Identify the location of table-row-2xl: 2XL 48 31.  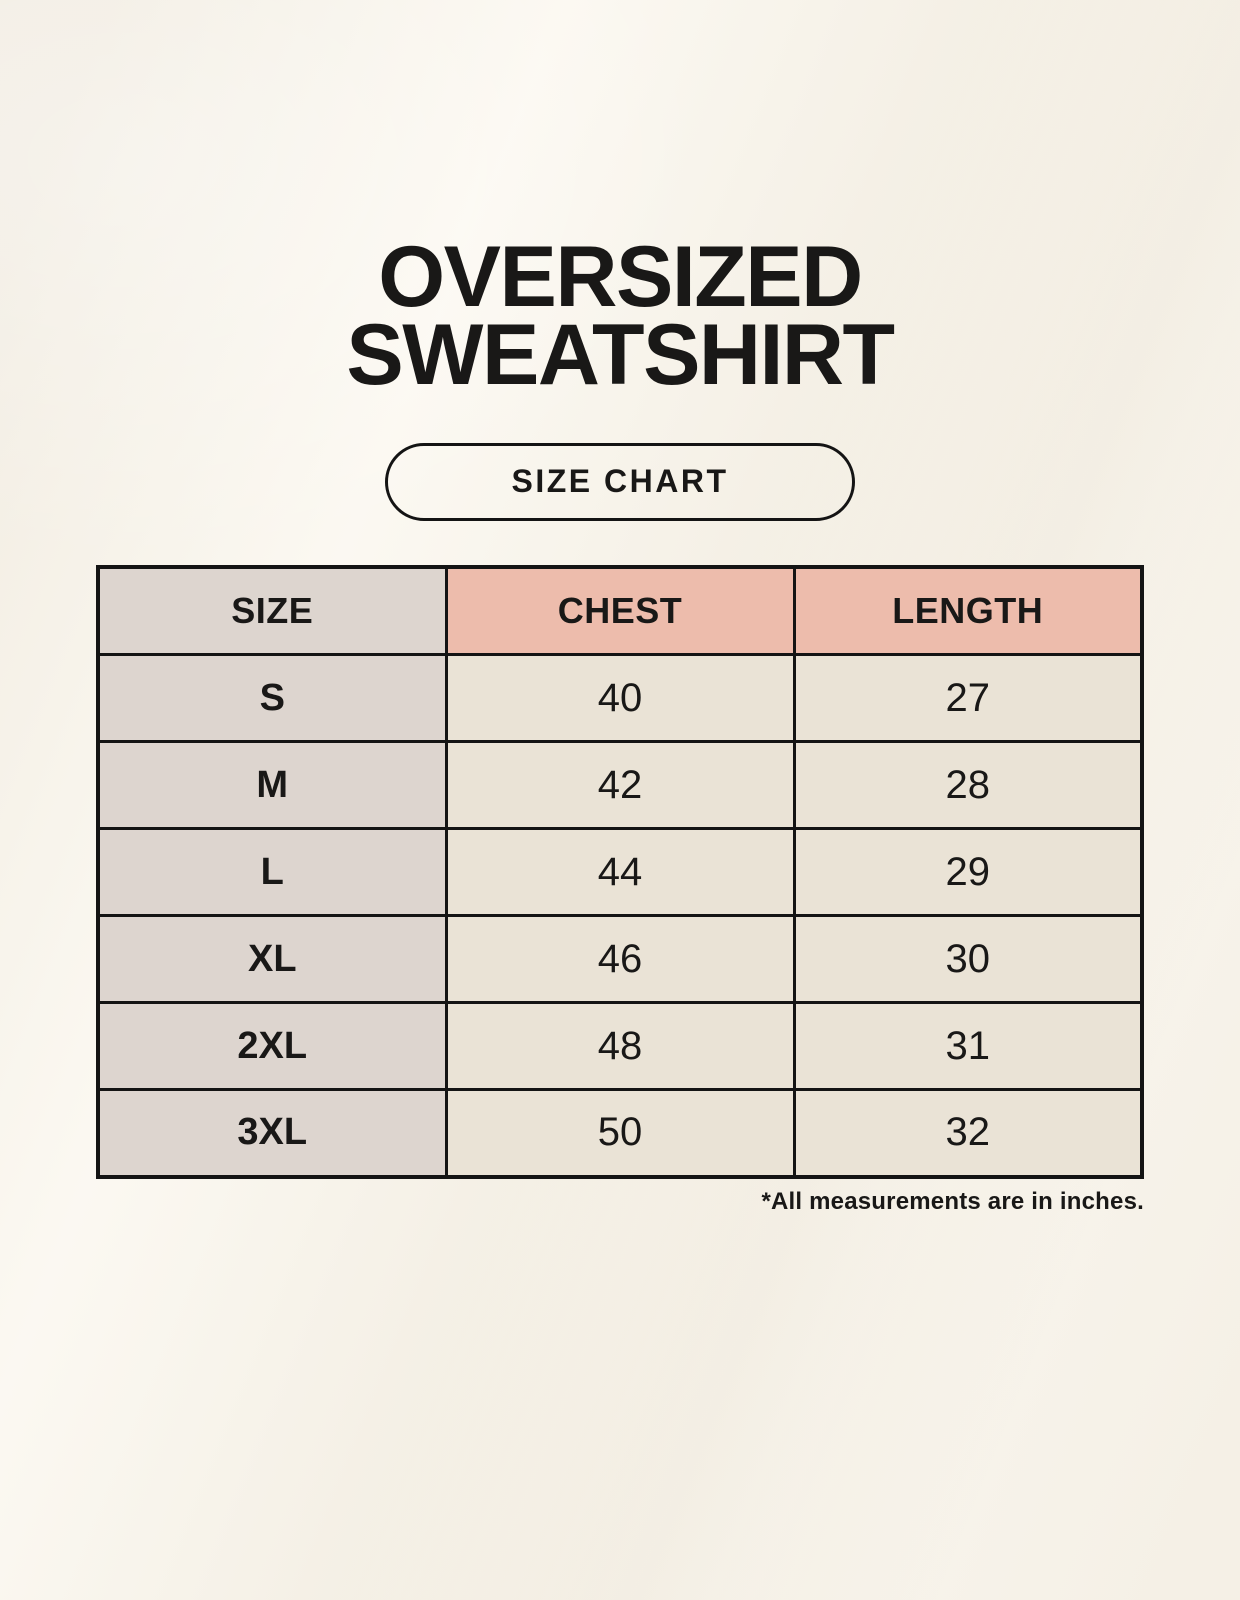
(620, 1046).